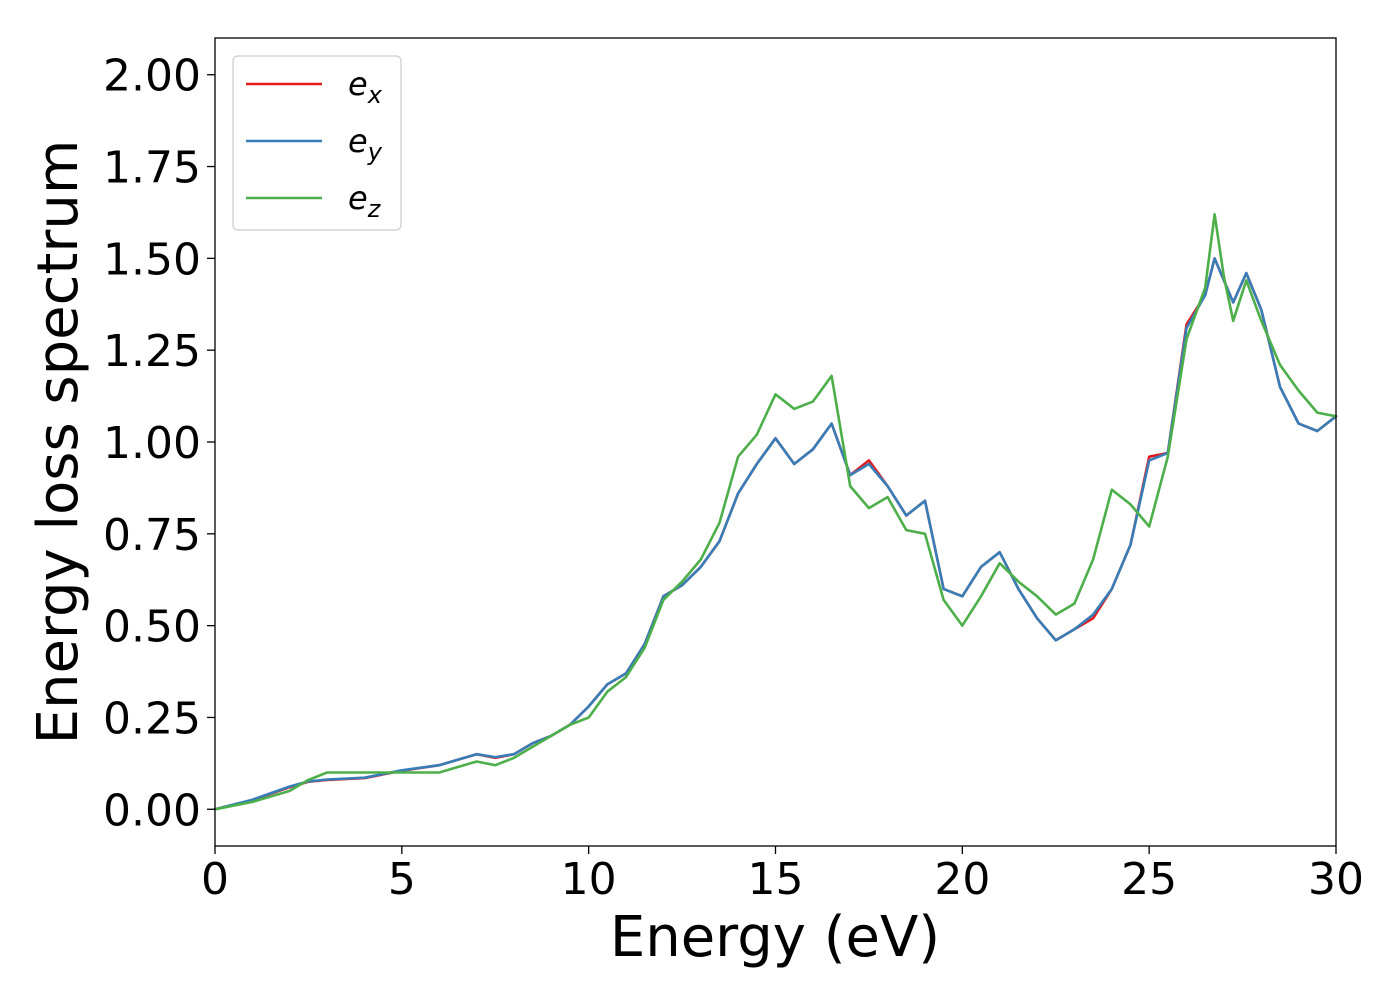 The height and width of the screenshot is (1000, 1400). I want to click on legend-label-subscript: y, so click(375, 152).